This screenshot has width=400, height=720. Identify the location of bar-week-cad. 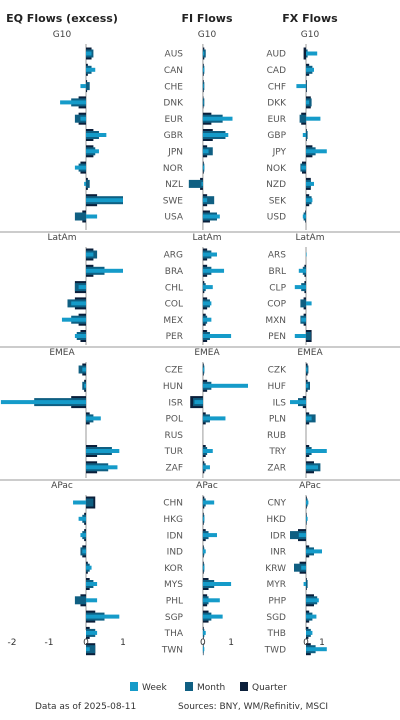
(310, 69).